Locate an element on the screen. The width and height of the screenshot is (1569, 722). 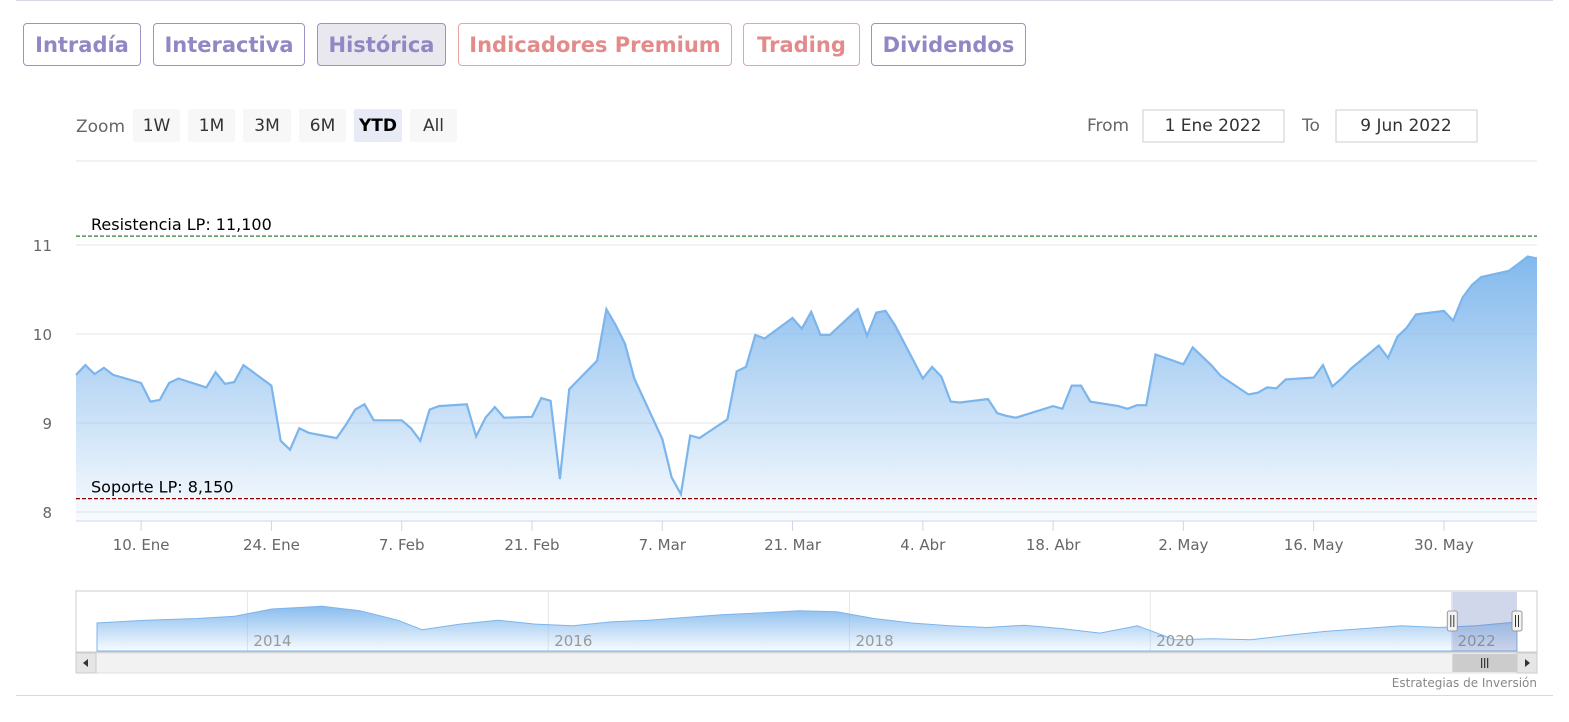
zoom-3m-button: 3M is located at coordinates (267, 125).